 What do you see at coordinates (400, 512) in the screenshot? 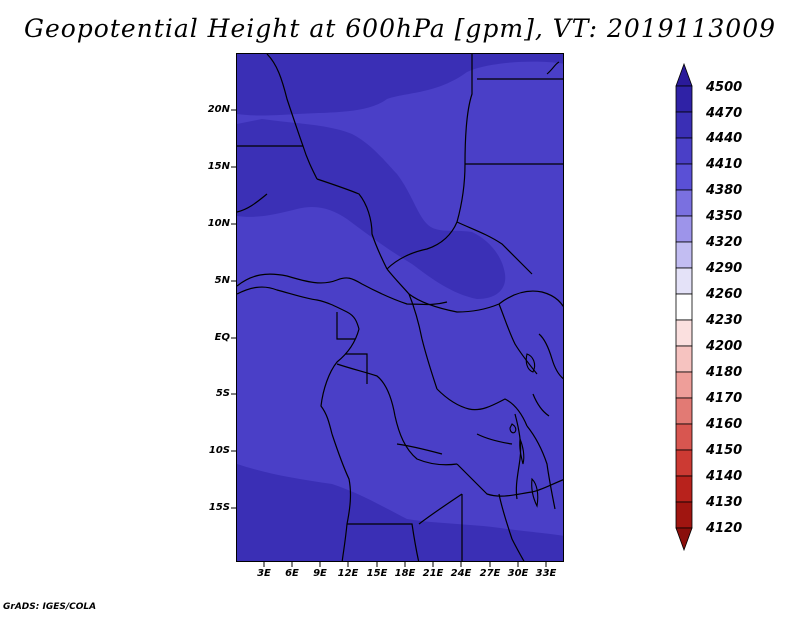
I see `height-contour-4440-south` at bounding box center [400, 512].